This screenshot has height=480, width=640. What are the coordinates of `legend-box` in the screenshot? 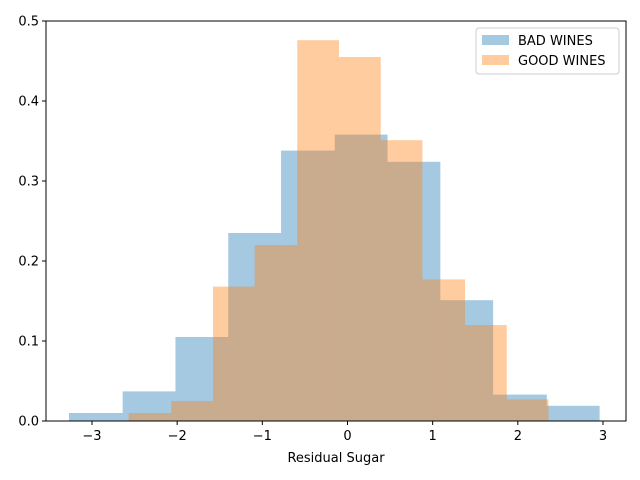 It's located at (547, 51).